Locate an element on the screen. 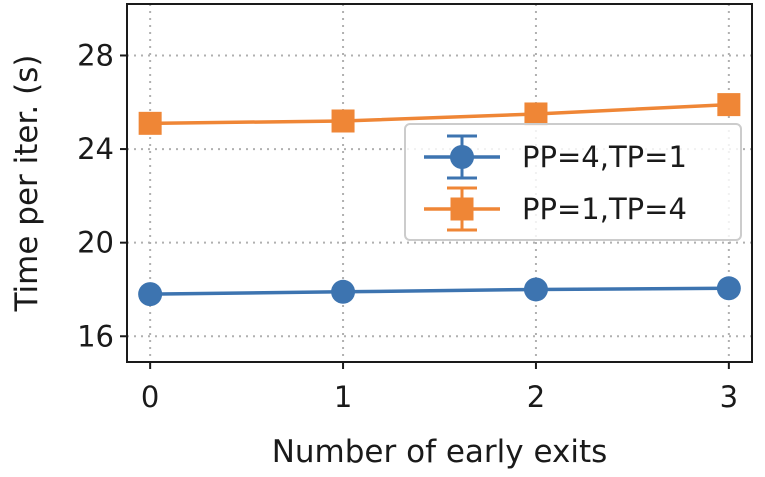 The height and width of the screenshot is (477, 765). x-tick-label: 1 is located at coordinates (343, 397).